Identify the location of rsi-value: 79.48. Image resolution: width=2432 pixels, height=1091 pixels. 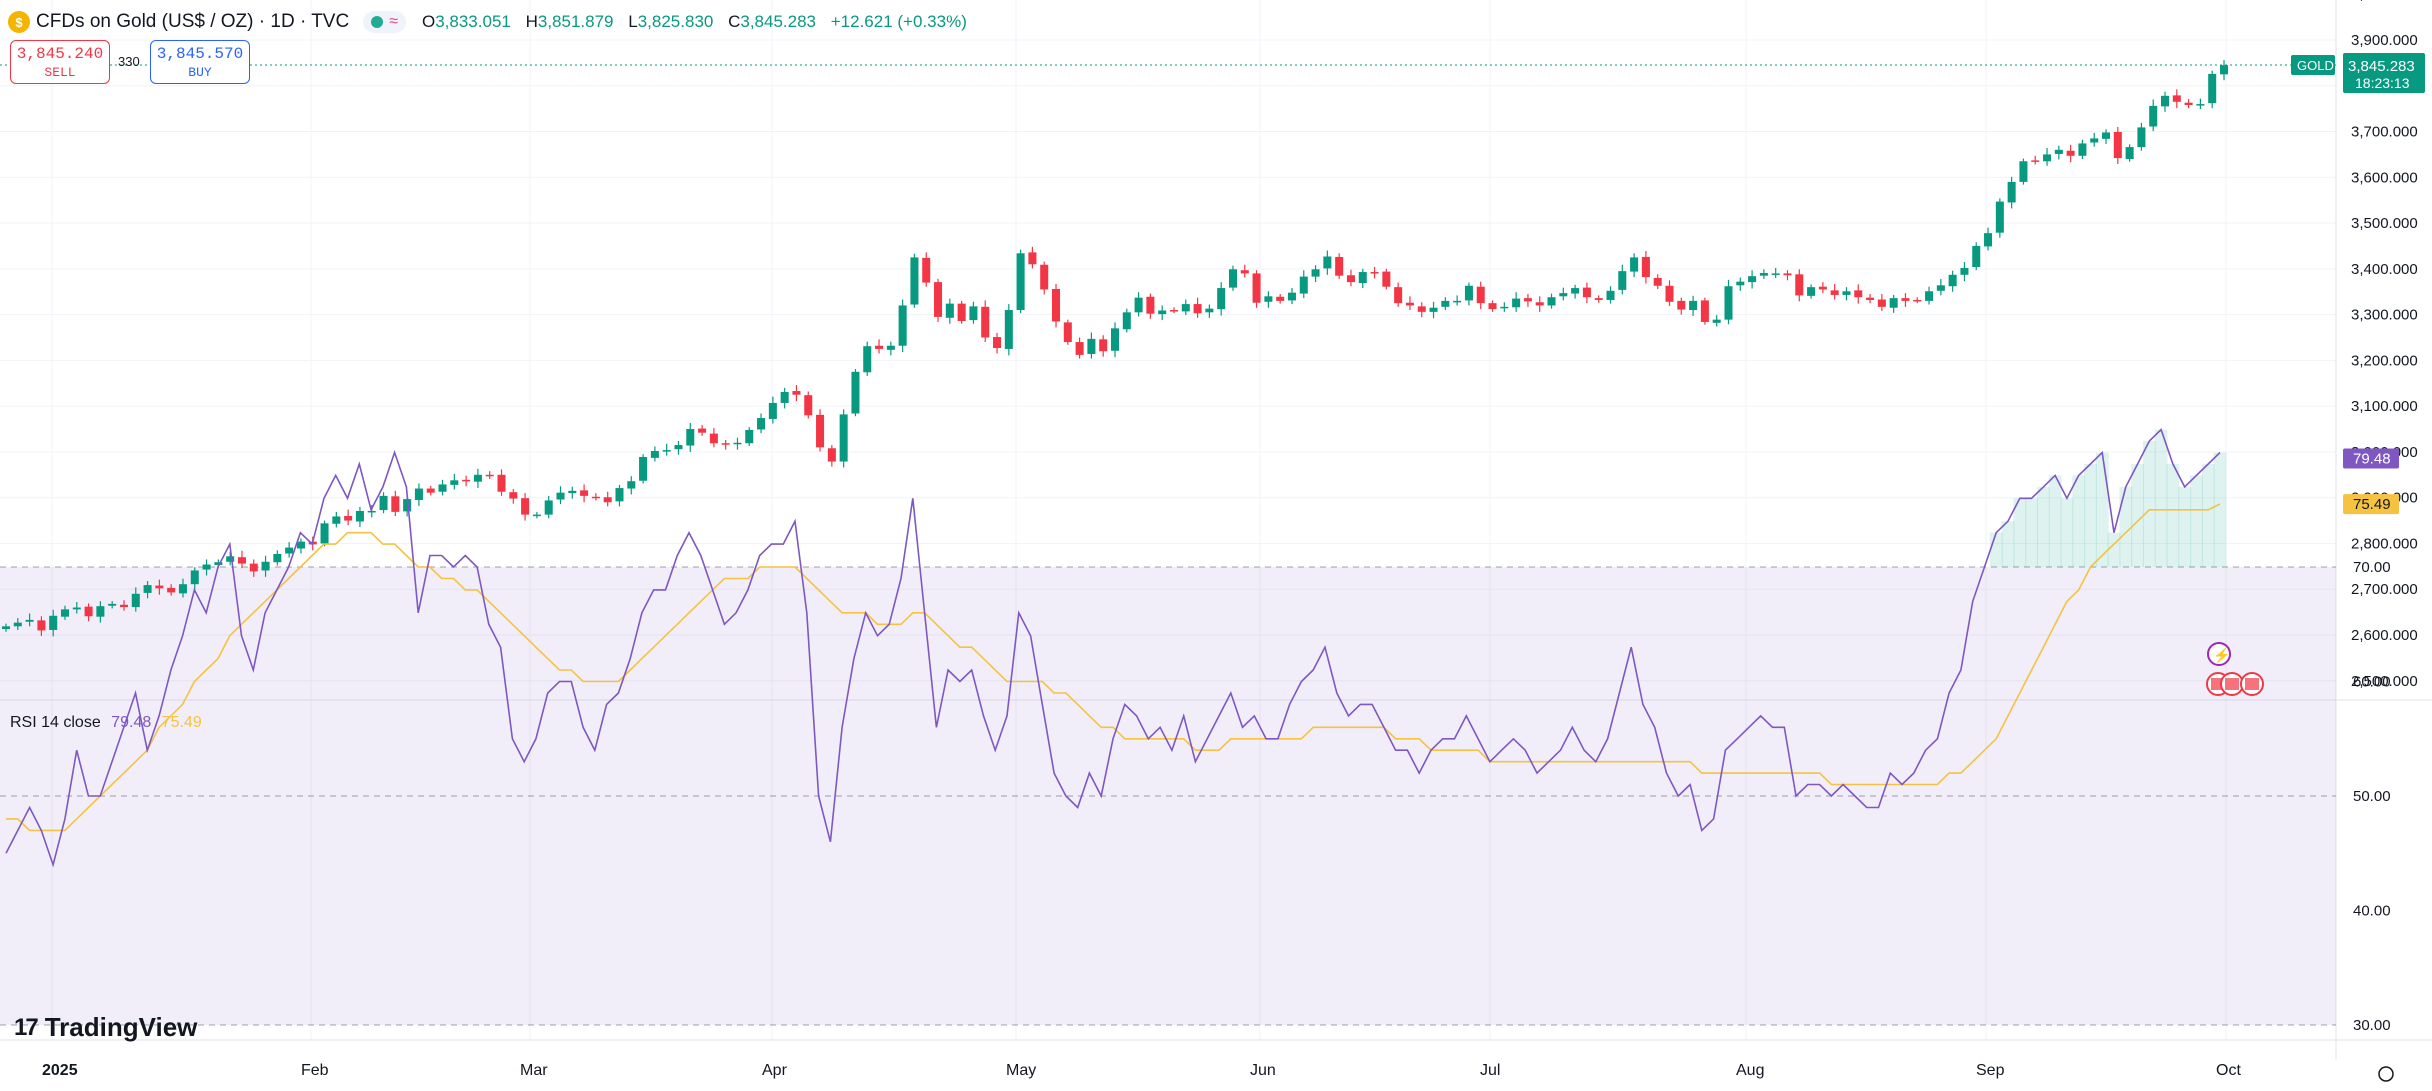
(131, 722).